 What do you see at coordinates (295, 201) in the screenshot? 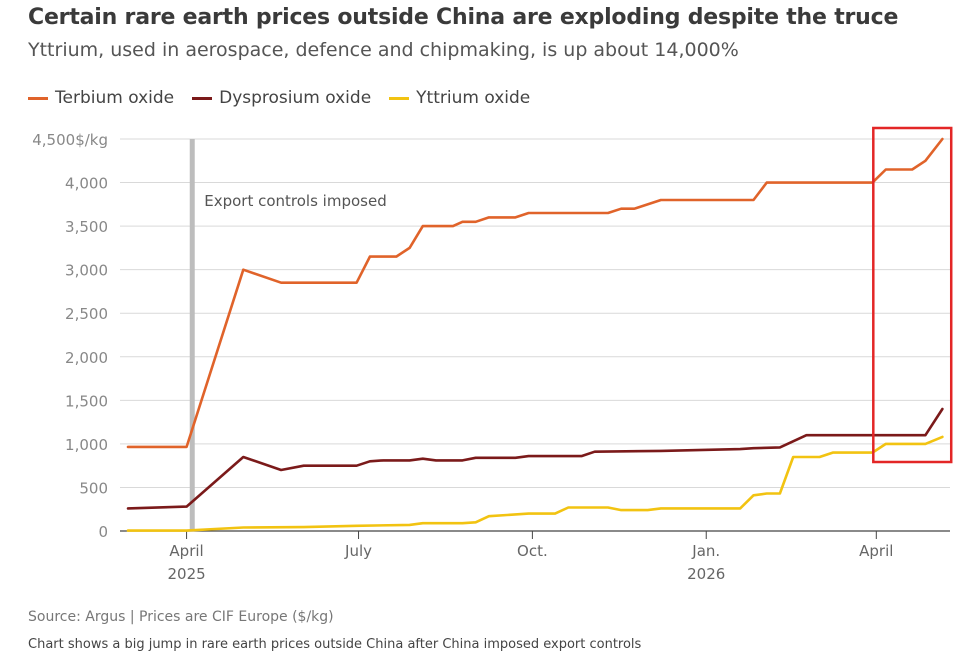
I see `export-controls-label: Export controls imposed` at bounding box center [295, 201].